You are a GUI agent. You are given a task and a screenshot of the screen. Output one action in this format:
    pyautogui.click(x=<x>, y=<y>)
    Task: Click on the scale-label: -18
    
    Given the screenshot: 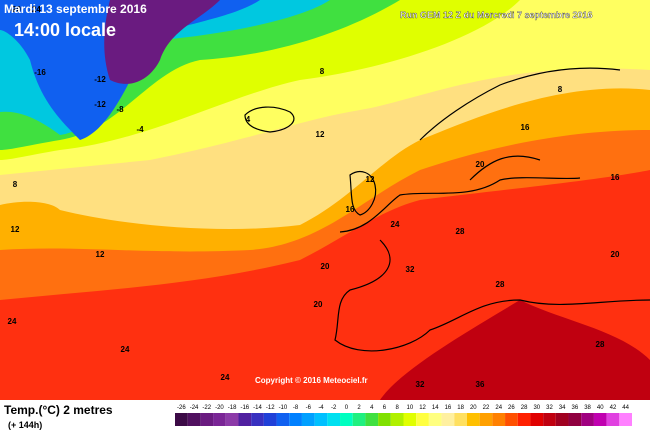 What is the action you would take?
    pyautogui.click(x=232, y=408)
    